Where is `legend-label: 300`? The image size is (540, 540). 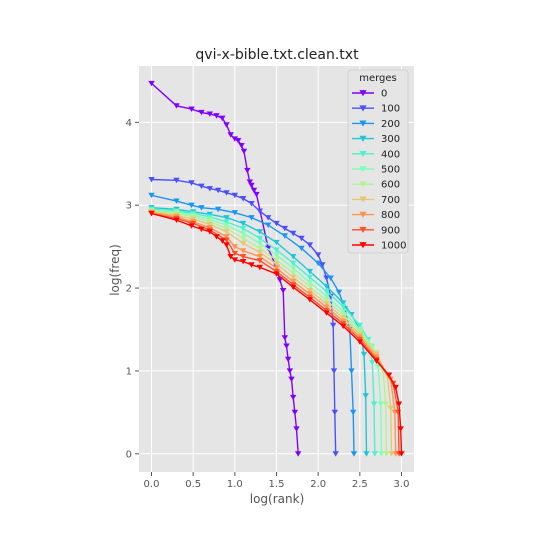
legend-label: 300 is located at coordinates (390, 139).